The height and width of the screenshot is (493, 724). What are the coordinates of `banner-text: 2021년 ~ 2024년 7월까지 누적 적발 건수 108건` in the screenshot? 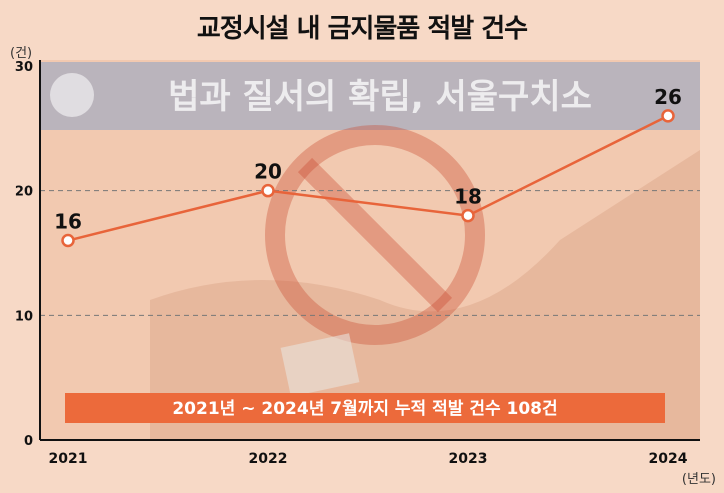 It's located at (364, 409).